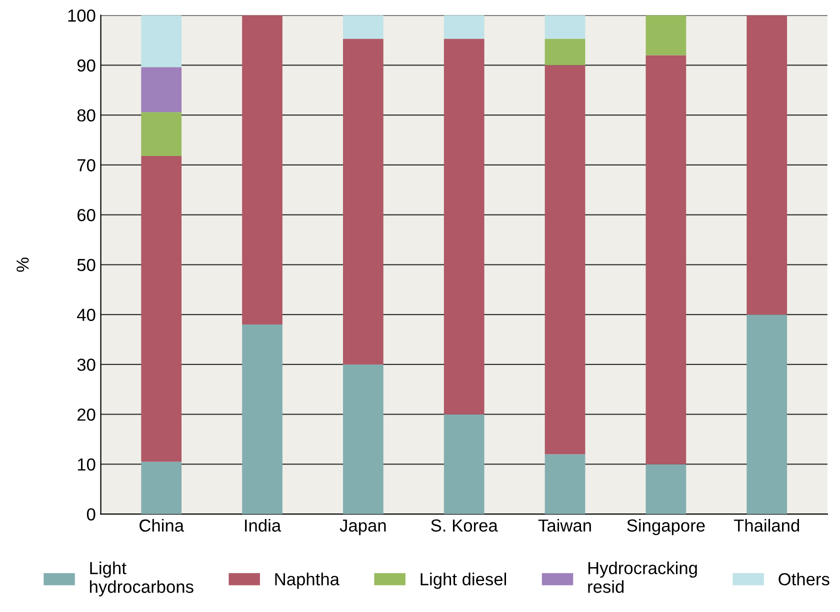 This screenshot has width=840, height=612. I want to click on x-tick-label: India, so click(263, 525).